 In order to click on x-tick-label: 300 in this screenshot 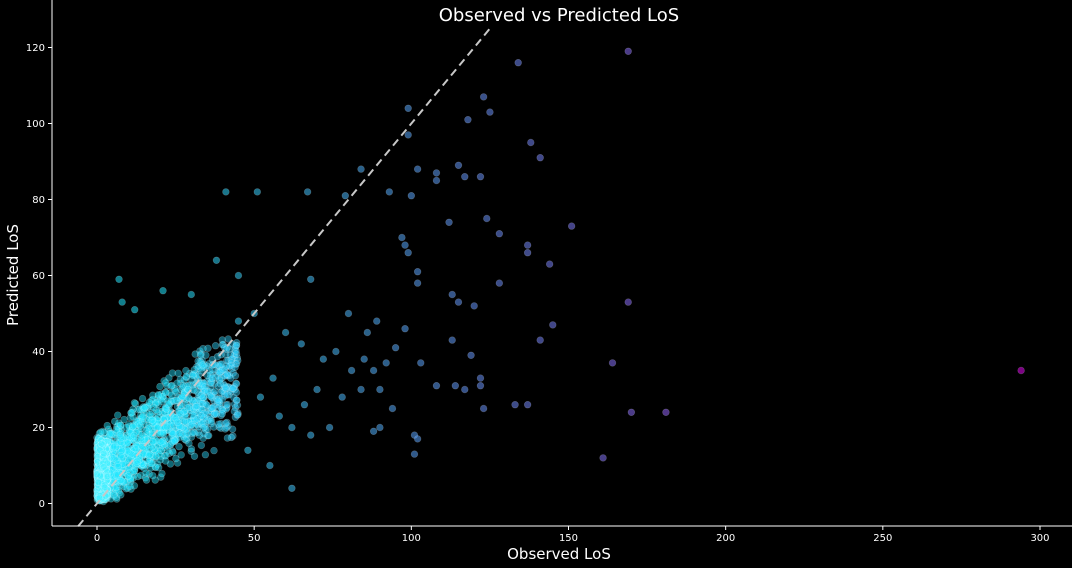, I will do `click(1039, 538)`.